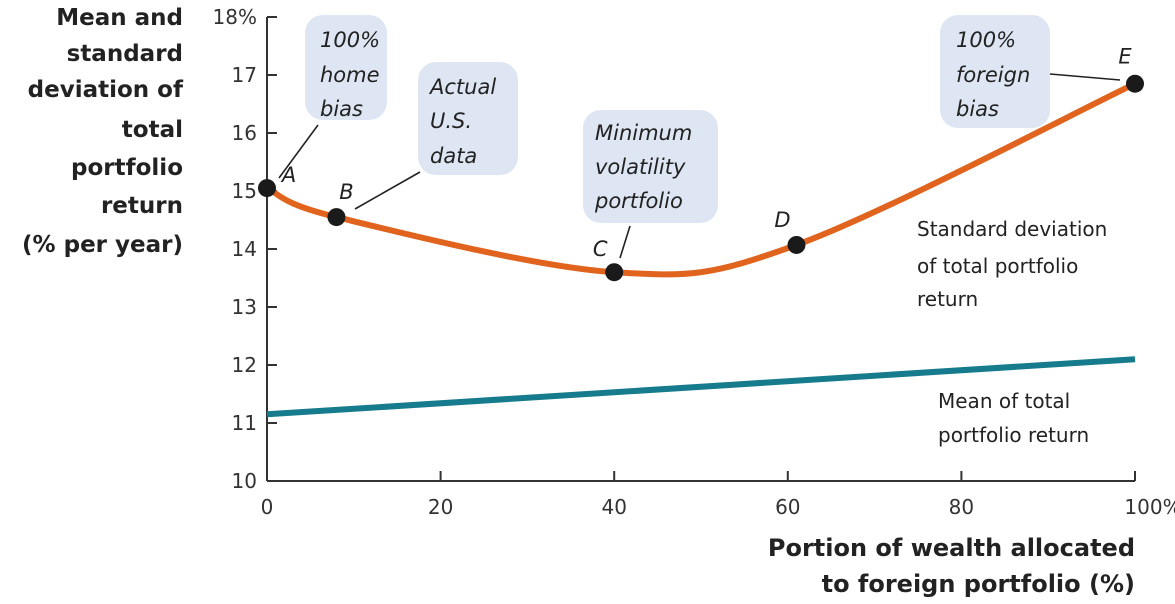 The height and width of the screenshot is (604, 1175). Describe the element at coordinates (244, 75) in the screenshot. I see `y-tick-label: 17` at that location.